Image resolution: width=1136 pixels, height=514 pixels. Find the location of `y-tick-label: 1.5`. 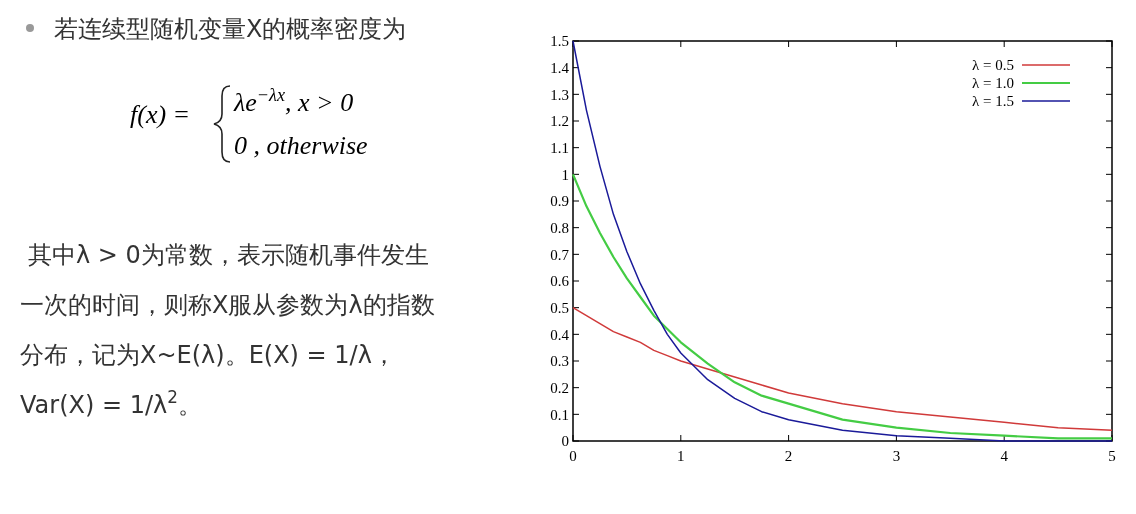

y-tick-label: 1.5 is located at coordinates (559, 41).